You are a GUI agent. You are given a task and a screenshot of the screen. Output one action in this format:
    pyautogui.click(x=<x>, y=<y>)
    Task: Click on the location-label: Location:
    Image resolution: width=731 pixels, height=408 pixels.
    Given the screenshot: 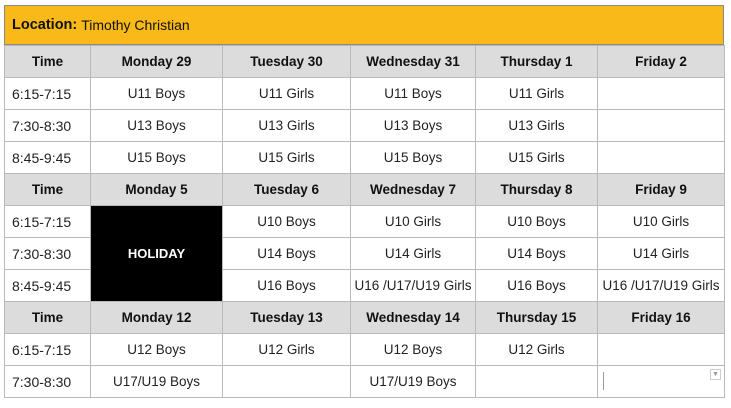 What is the action you would take?
    pyautogui.click(x=45, y=25)
    